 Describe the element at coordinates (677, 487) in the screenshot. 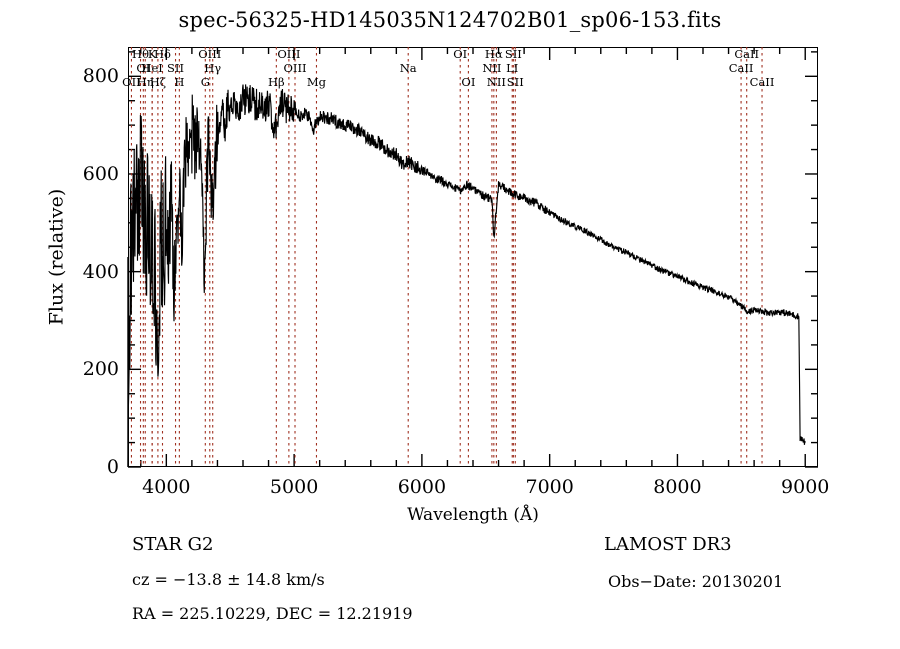

I see `x-tick-label-4: 8000` at that location.